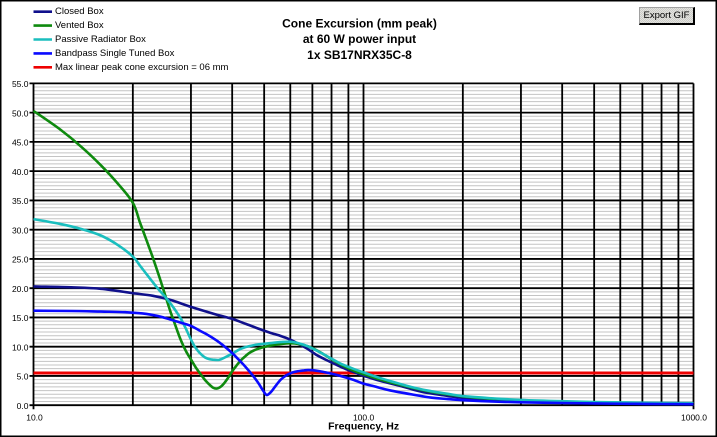 The height and width of the screenshot is (437, 717). Describe the element at coordinates (79, 11) in the screenshot. I see `svg-text: Closed Box` at that location.